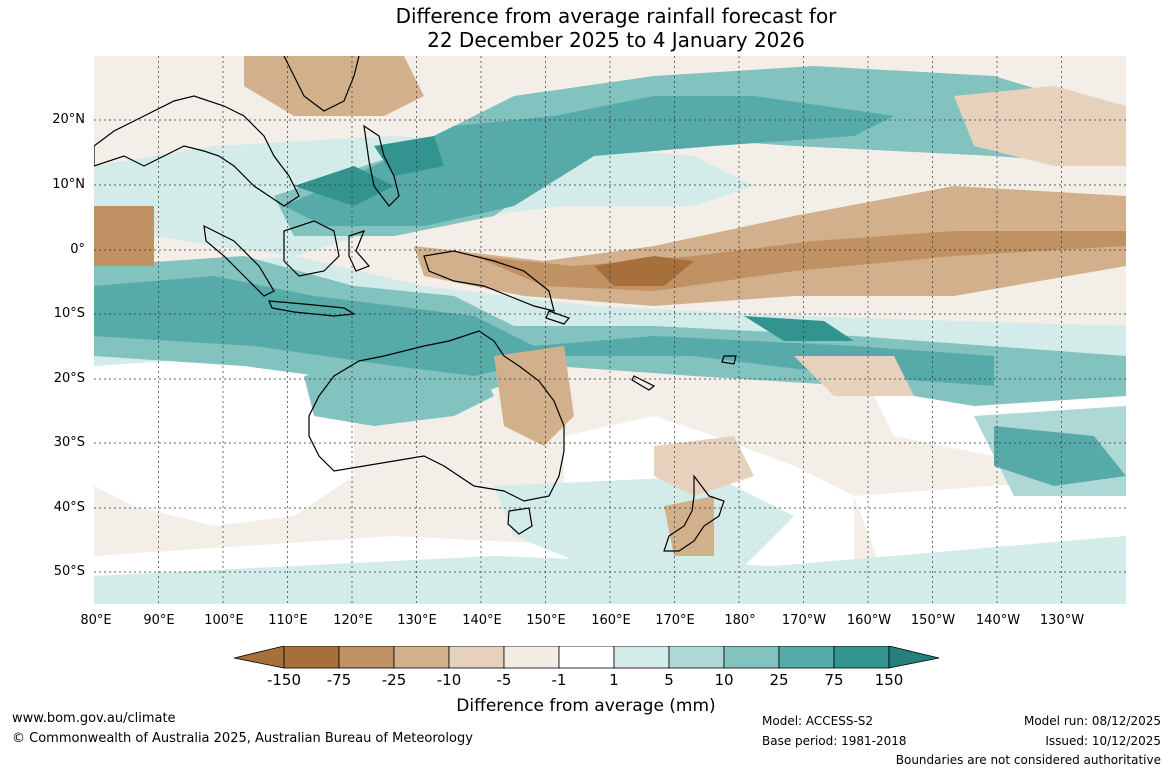 The width and height of the screenshot is (1173, 770). What do you see at coordinates (611, 620) in the screenshot?
I see `lon-label-160e: 160°E` at bounding box center [611, 620].